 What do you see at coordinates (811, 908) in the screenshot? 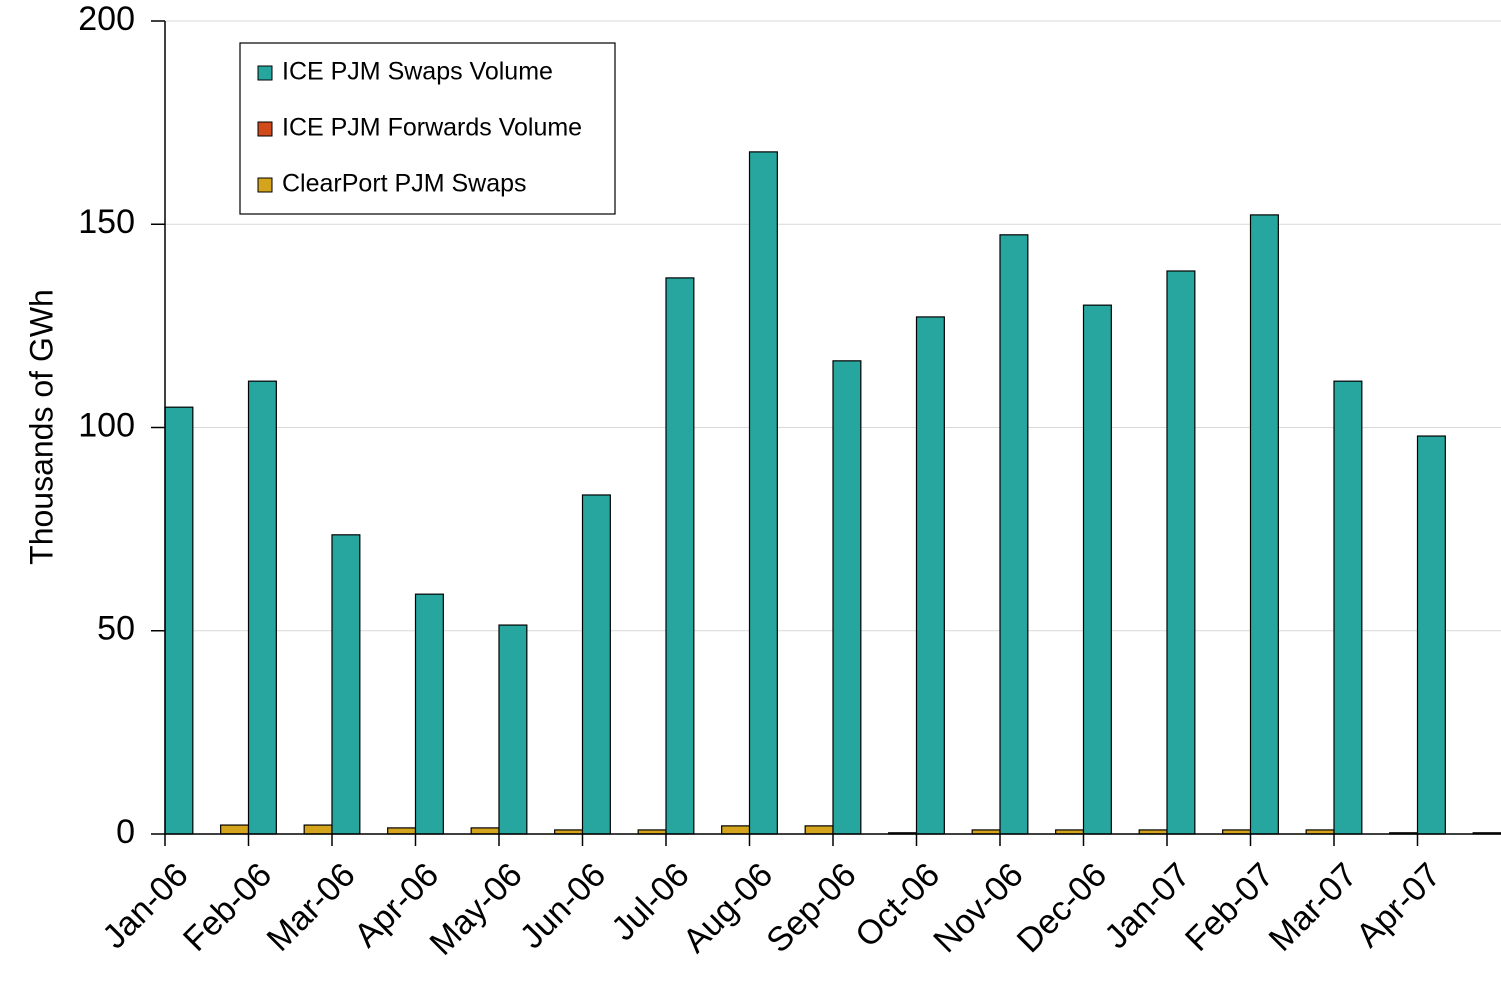
I see `x-tick-label: Sep-06` at bounding box center [811, 908].